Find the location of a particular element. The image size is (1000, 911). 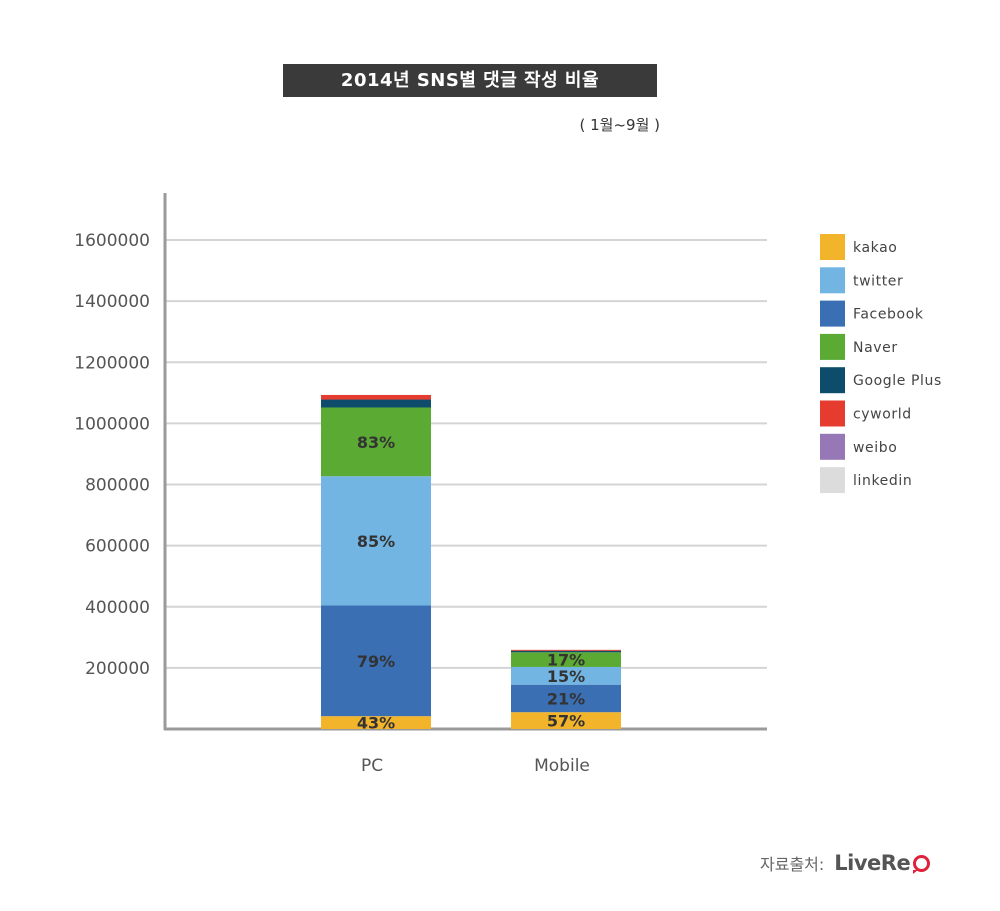

x-category-label: PC is located at coordinates (372, 766).